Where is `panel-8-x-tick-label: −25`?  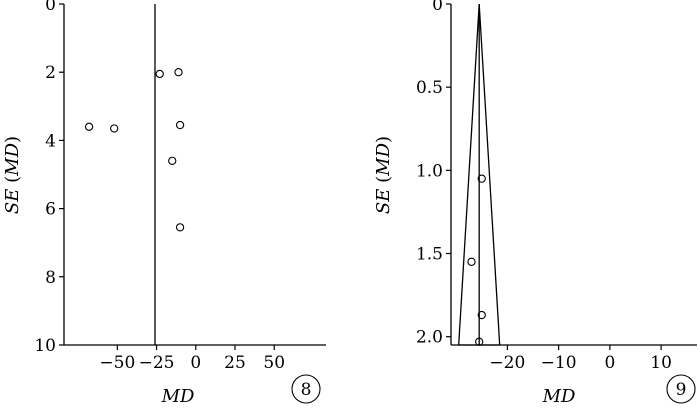
panel-8-x-tick-label: −25 is located at coordinates (157, 363).